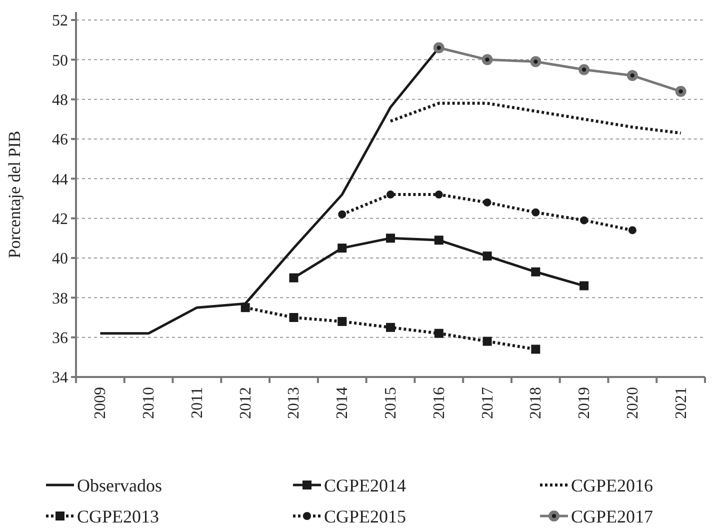 The image size is (716, 531). What do you see at coordinates (294, 403) in the screenshot?
I see `x-tick-label: 2013` at bounding box center [294, 403].